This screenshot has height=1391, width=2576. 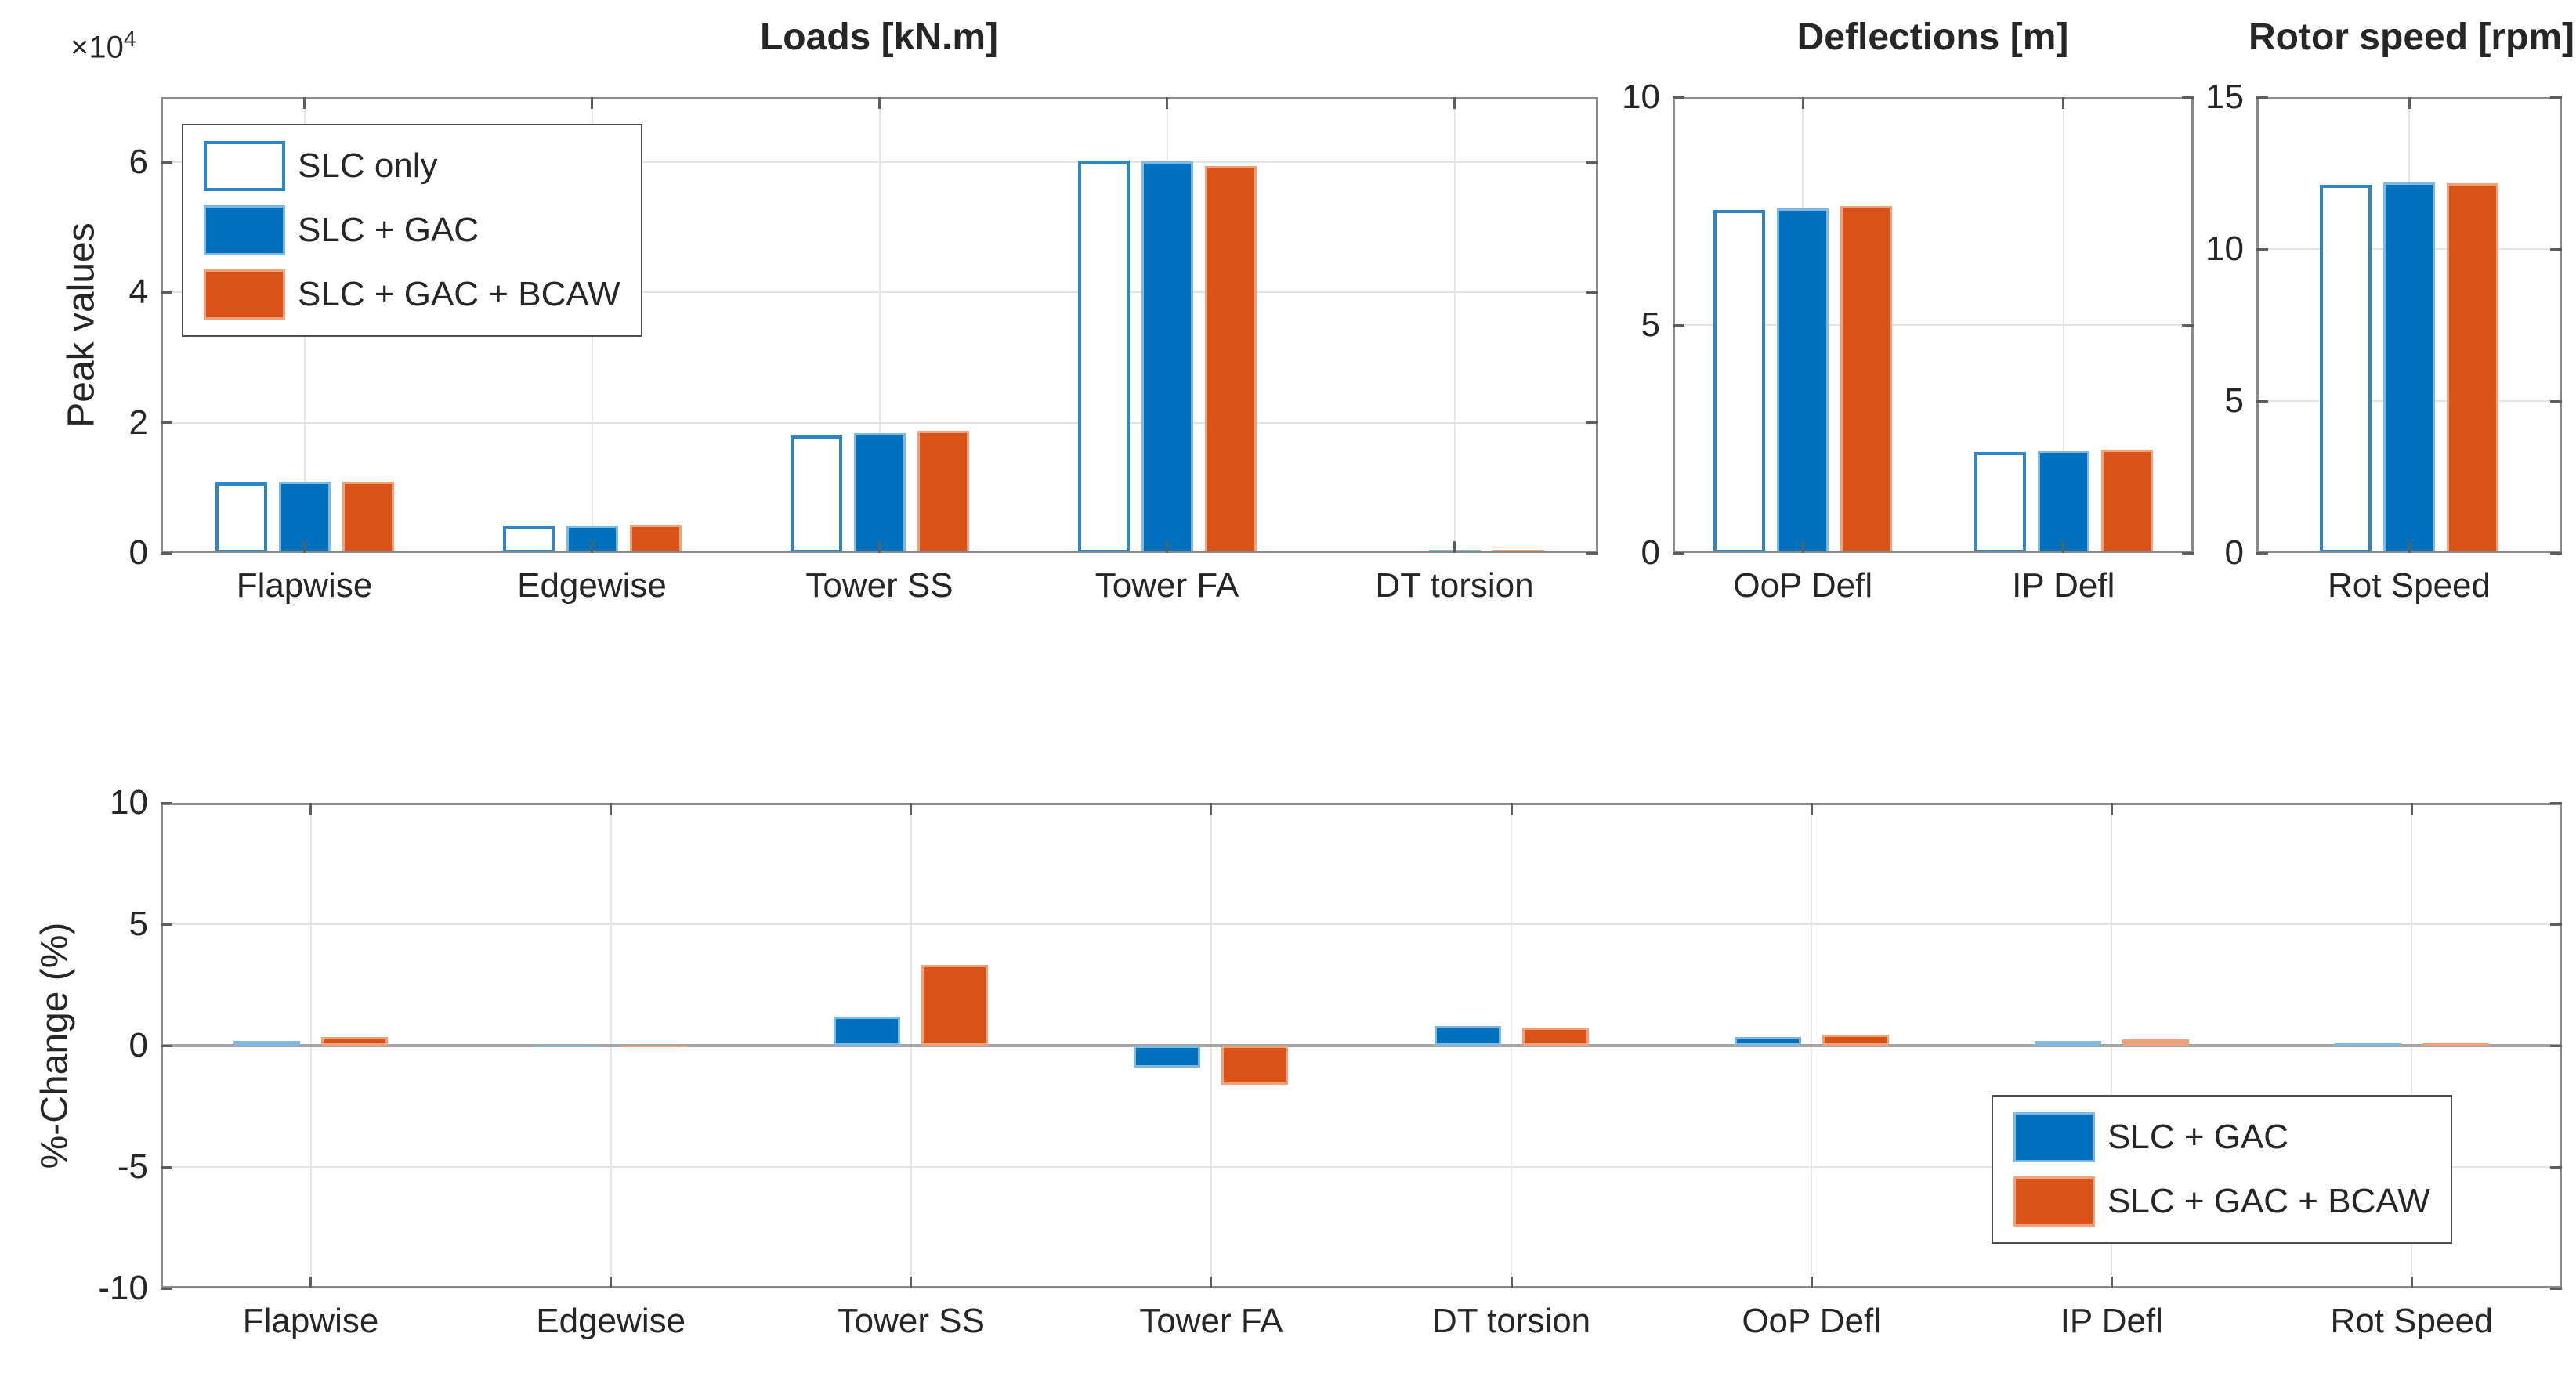 What do you see at coordinates (1103, 356) in the screenshot?
I see `bar-loads-Tower FA-SLC only` at bounding box center [1103, 356].